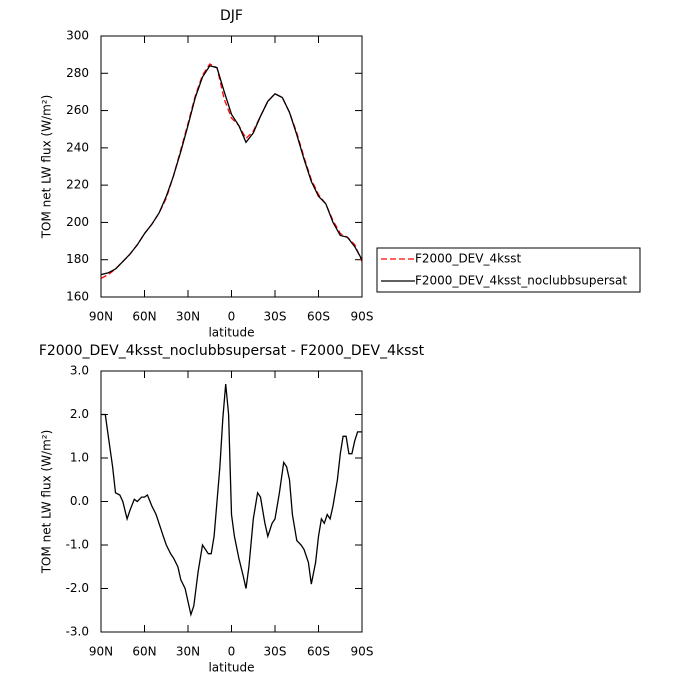 This screenshot has height=682, width=683. I want to click on y-tick-label: 280, so click(77, 73).